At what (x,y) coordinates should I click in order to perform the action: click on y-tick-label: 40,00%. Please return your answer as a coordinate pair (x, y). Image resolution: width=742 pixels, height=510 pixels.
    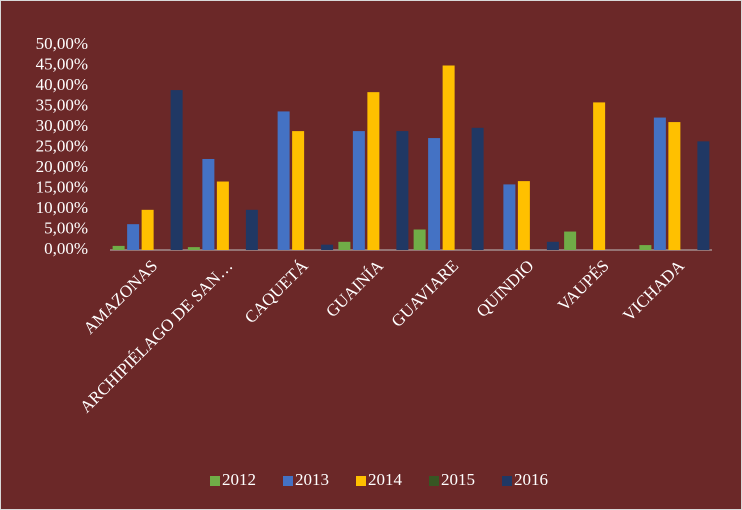
    Looking at the image, I should click on (62, 84).